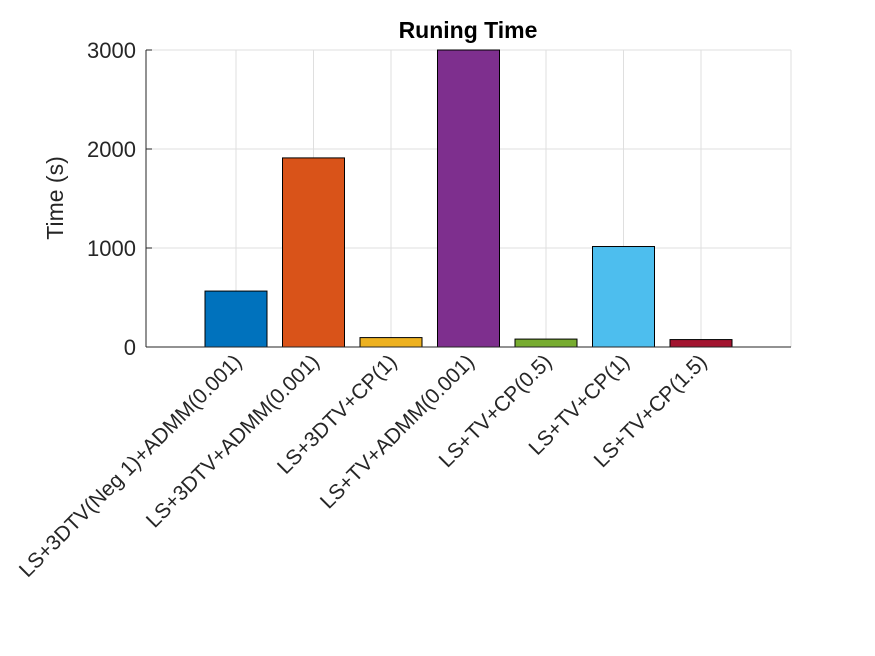 This screenshot has width=875, height=656. Describe the element at coordinates (111, 50) in the screenshot. I see `y-tick-label: 3000` at that location.